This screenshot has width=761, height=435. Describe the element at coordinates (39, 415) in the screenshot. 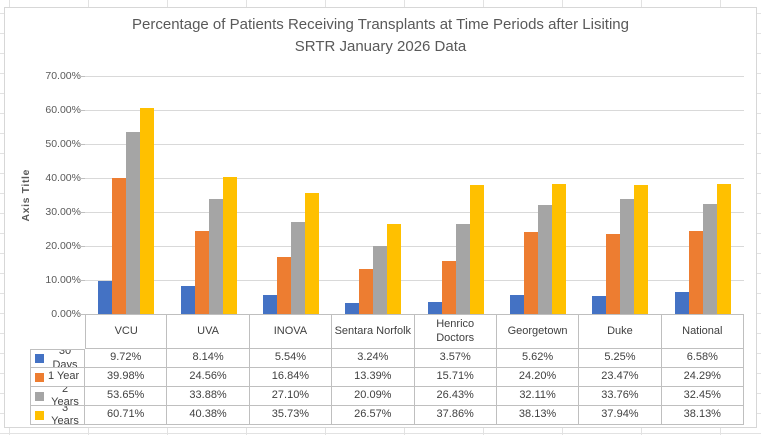

I see `legend-swatch-3-years` at that location.